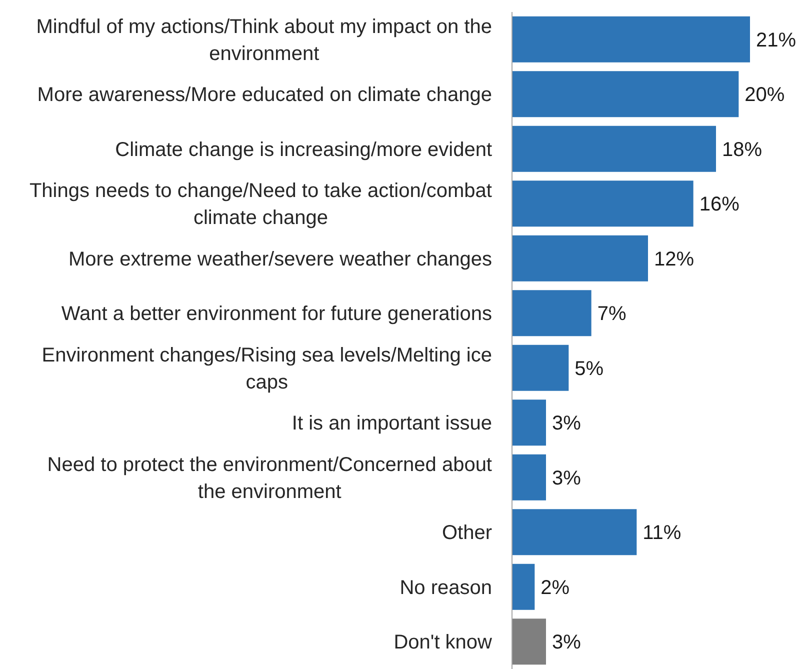 This screenshot has height=669, width=805. Describe the element at coordinates (276, 314) in the screenshot. I see `y-tick-label: Want a better environment for future generations` at that location.